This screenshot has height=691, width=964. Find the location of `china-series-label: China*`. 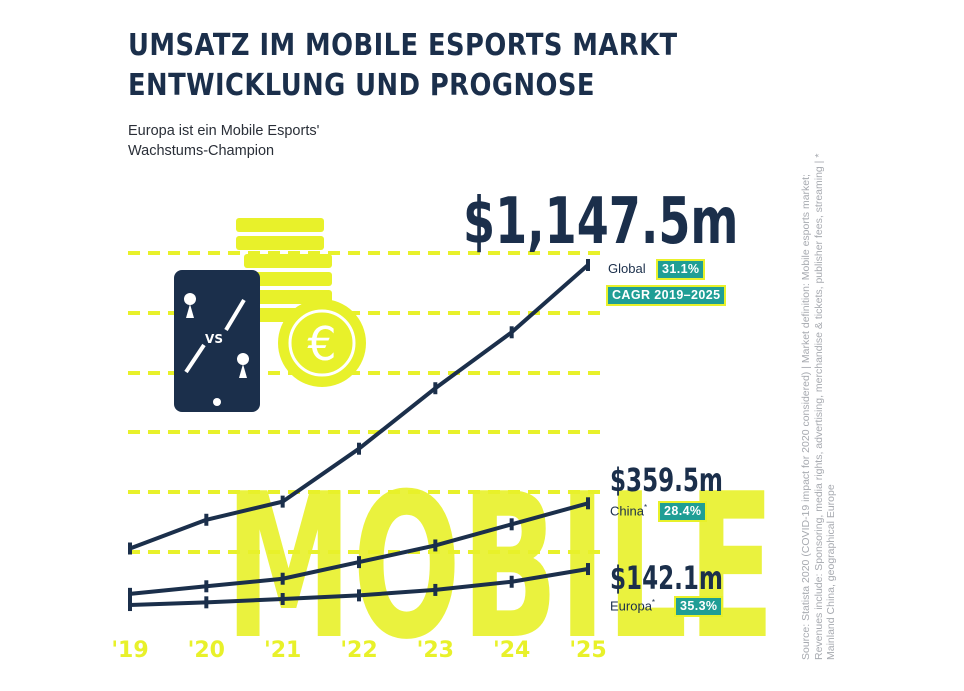

china-series-label: China* is located at coordinates (628, 510).